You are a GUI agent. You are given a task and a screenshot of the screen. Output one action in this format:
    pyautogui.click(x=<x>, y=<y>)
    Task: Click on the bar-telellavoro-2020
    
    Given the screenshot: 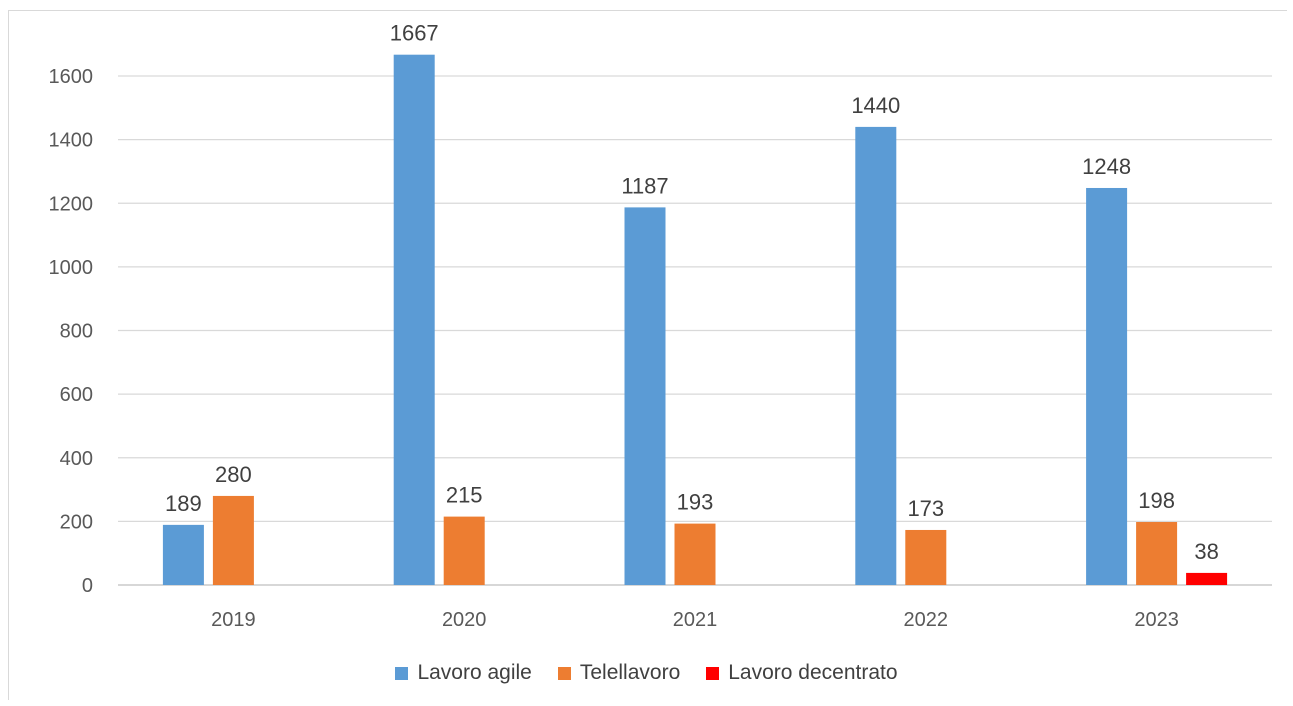 What is the action you would take?
    pyautogui.click(x=464, y=550)
    